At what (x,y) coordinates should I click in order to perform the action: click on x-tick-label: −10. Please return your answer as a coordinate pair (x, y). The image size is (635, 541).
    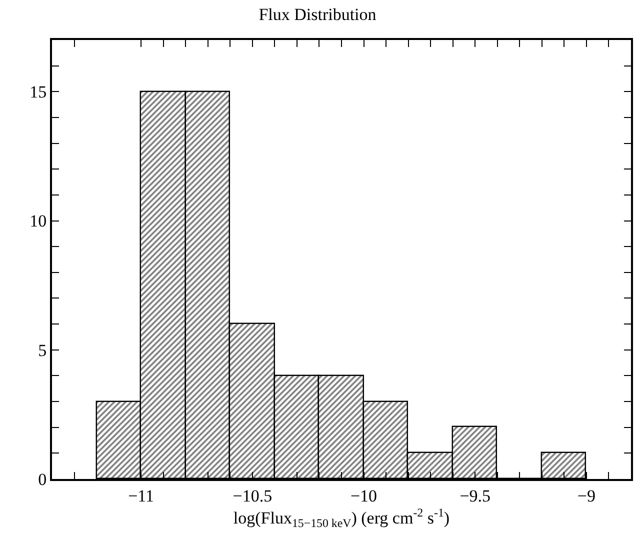
    Looking at the image, I should click on (364, 496).